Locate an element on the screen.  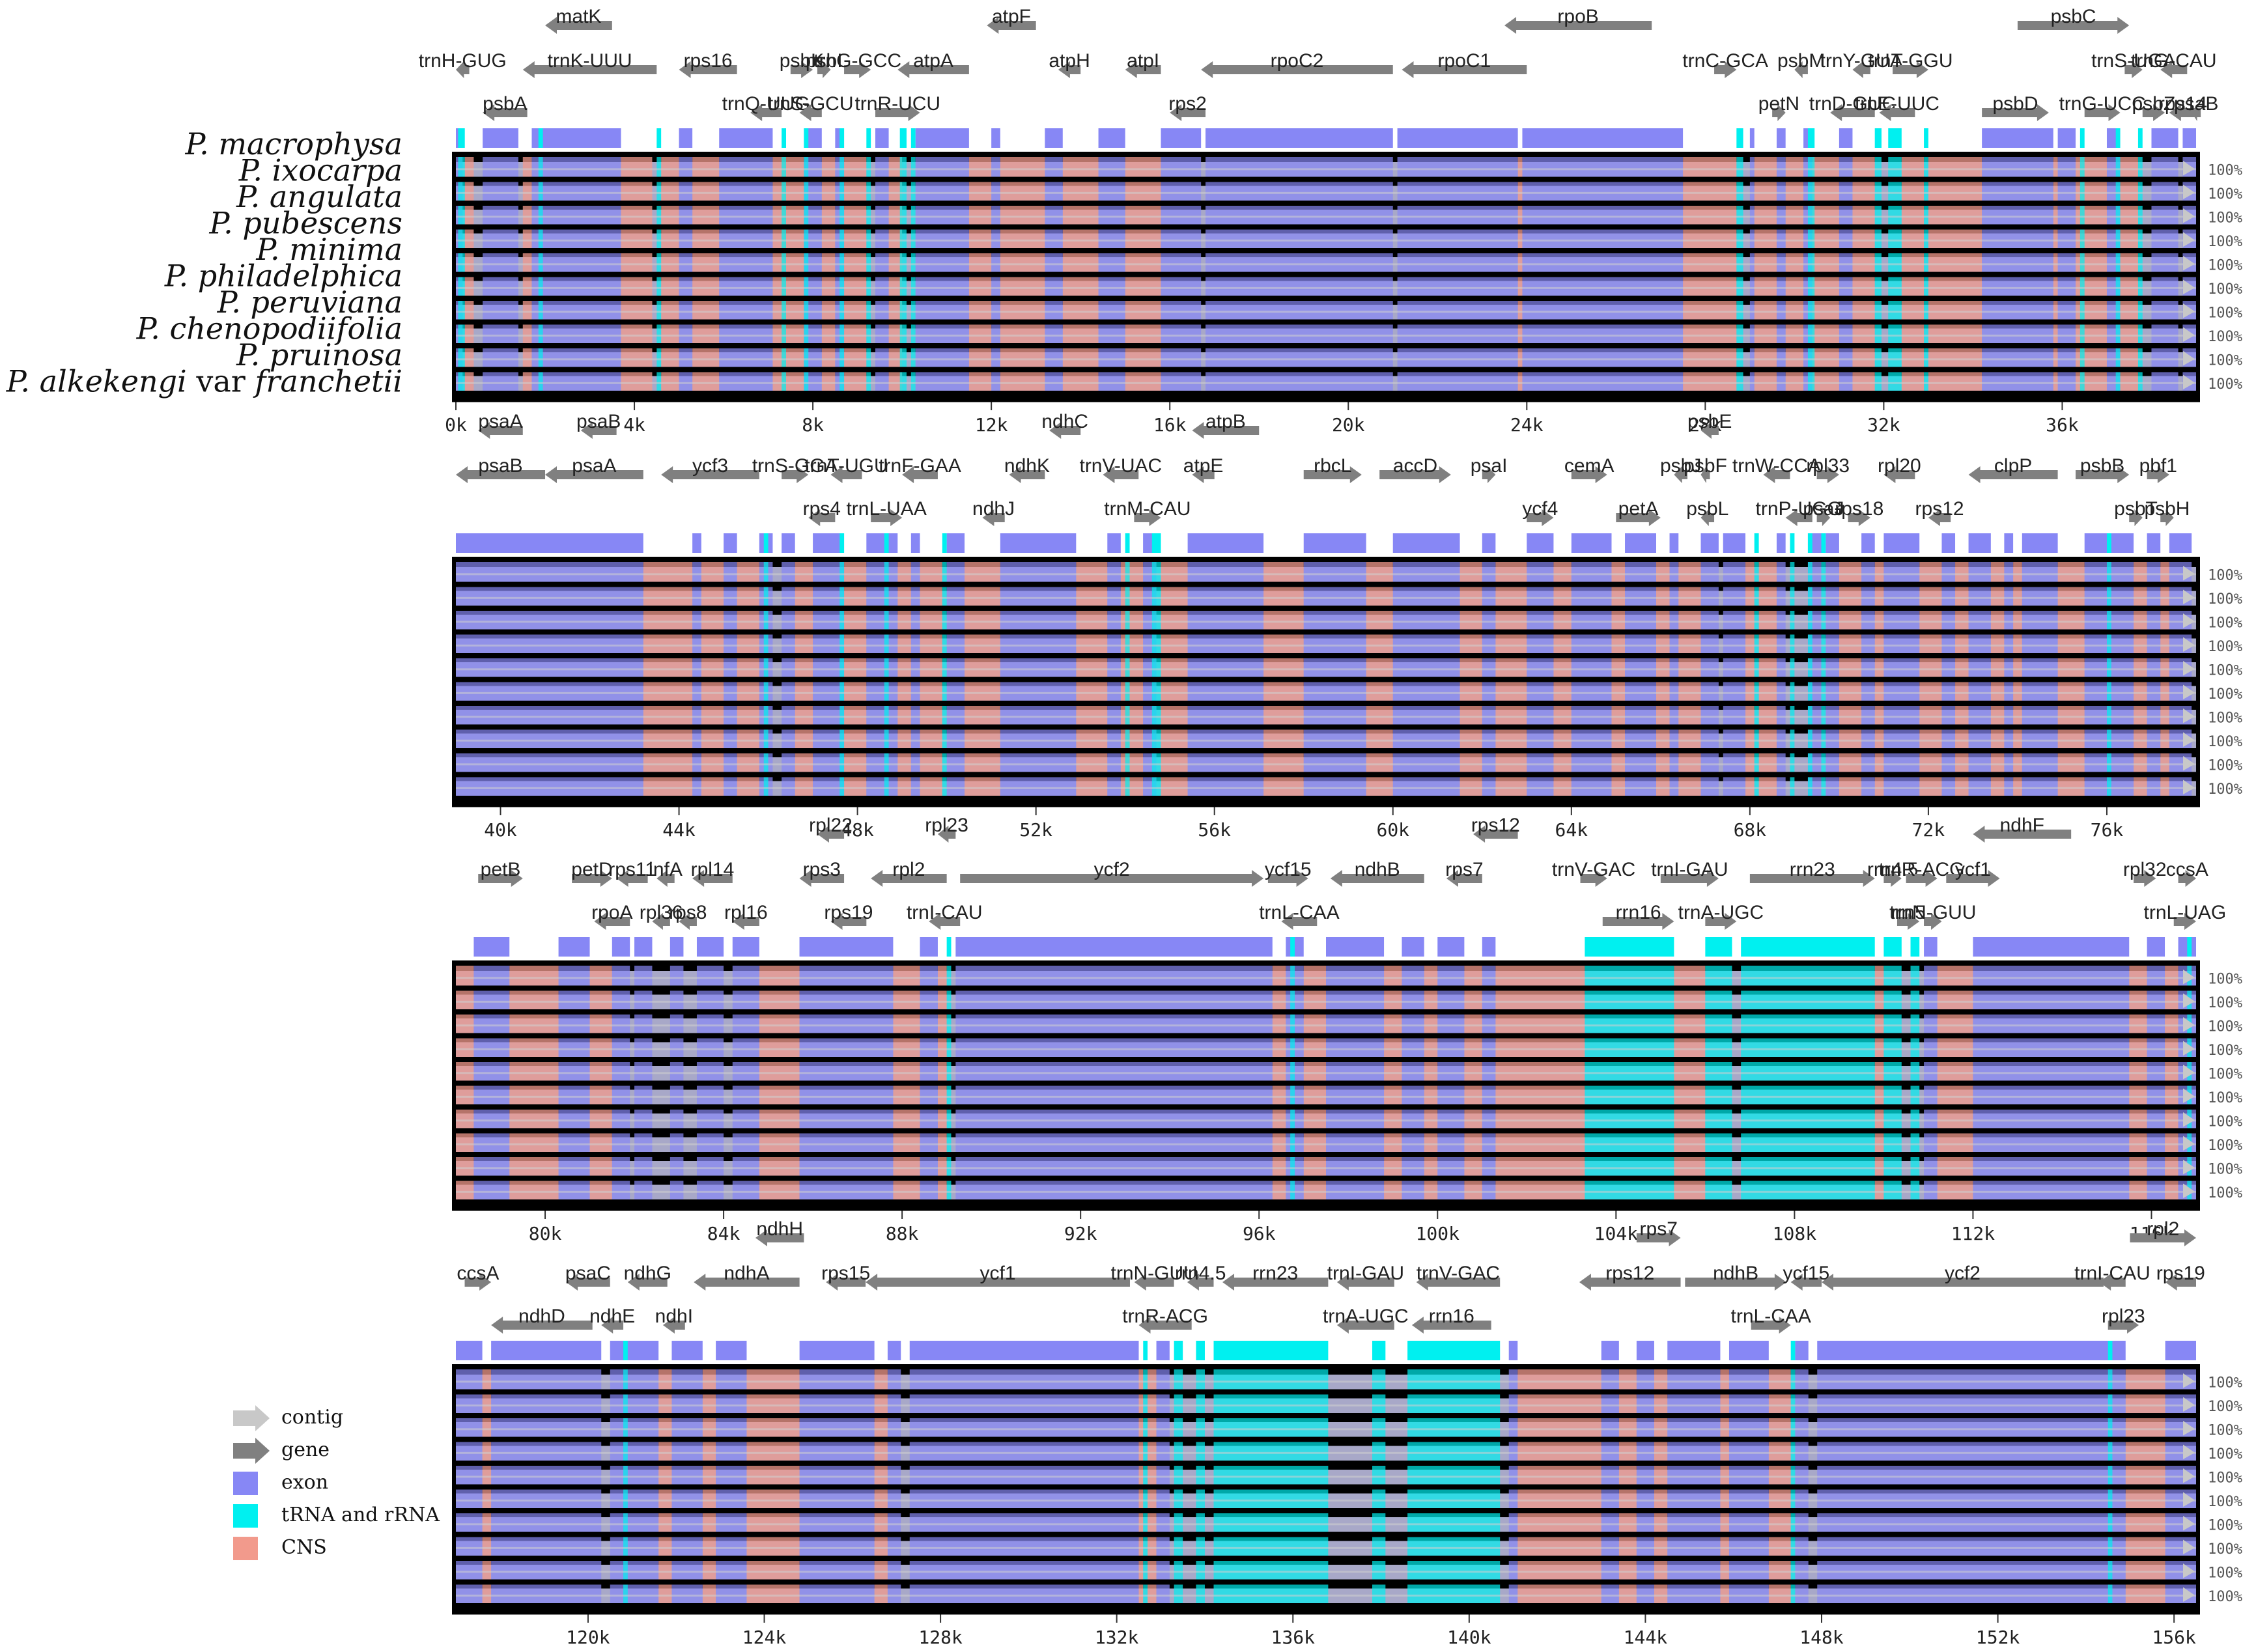
gene-label: ccsA is located at coordinates (478, 1273).